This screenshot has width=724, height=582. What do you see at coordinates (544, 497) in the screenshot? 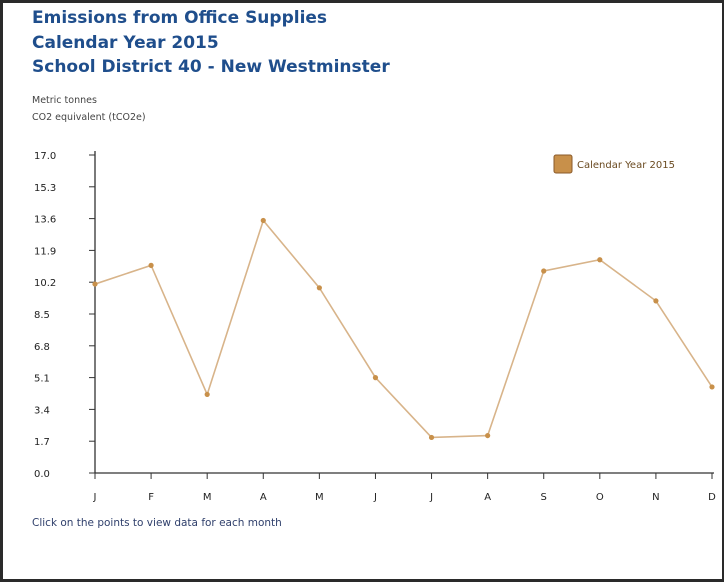
I see `x-tick-label: S` at bounding box center [544, 497].